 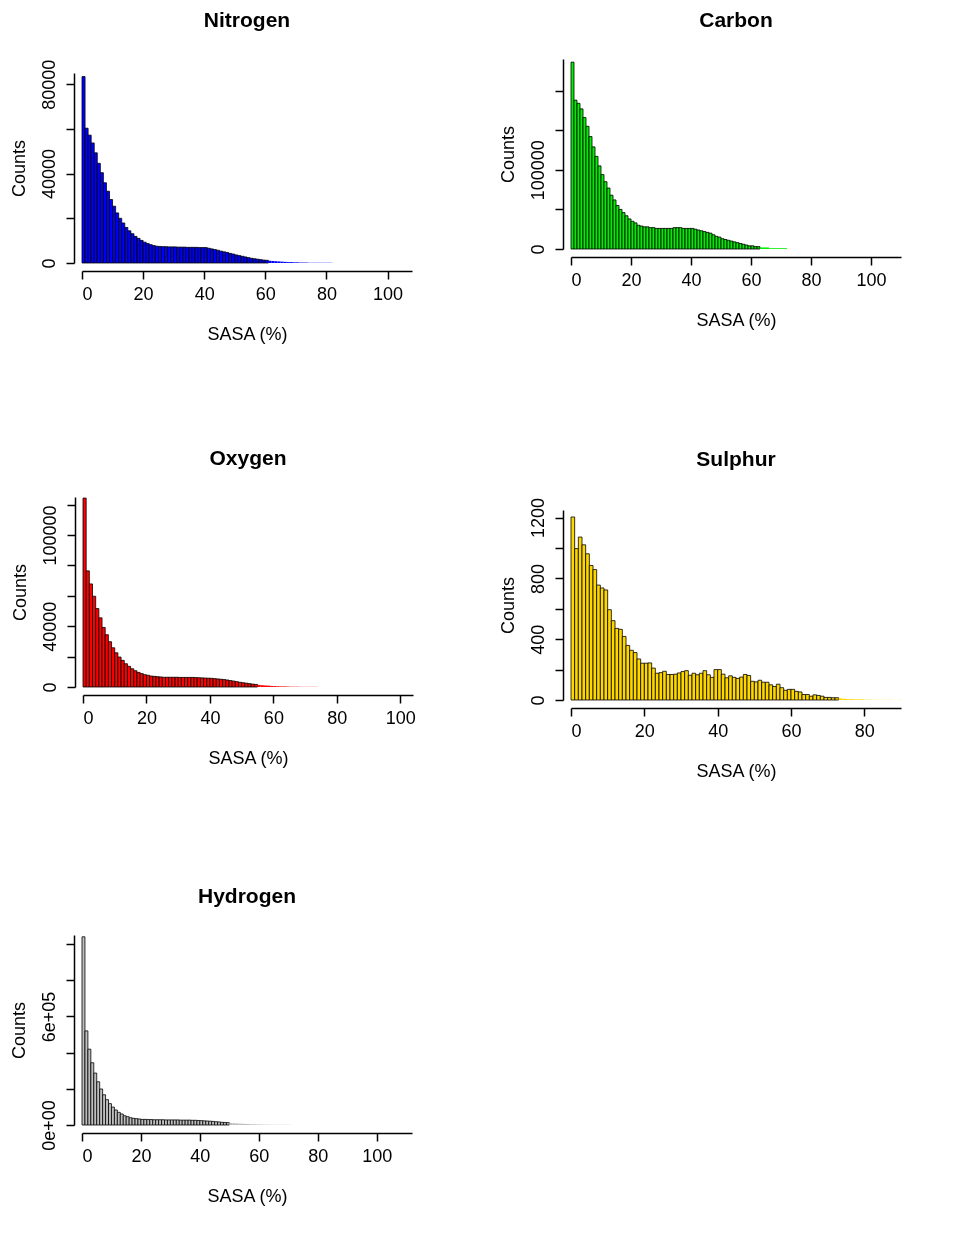 What do you see at coordinates (537, 639) in the screenshot?
I see `y-tick-label: 400` at bounding box center [537, 639].